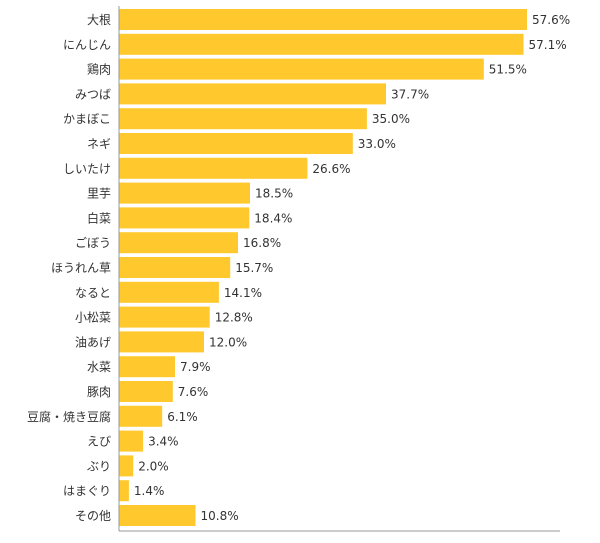 Image resolution: width=600 pixels, height=543 pixels. I want to click on value-label-7: 18.5%, so click(274, 194).